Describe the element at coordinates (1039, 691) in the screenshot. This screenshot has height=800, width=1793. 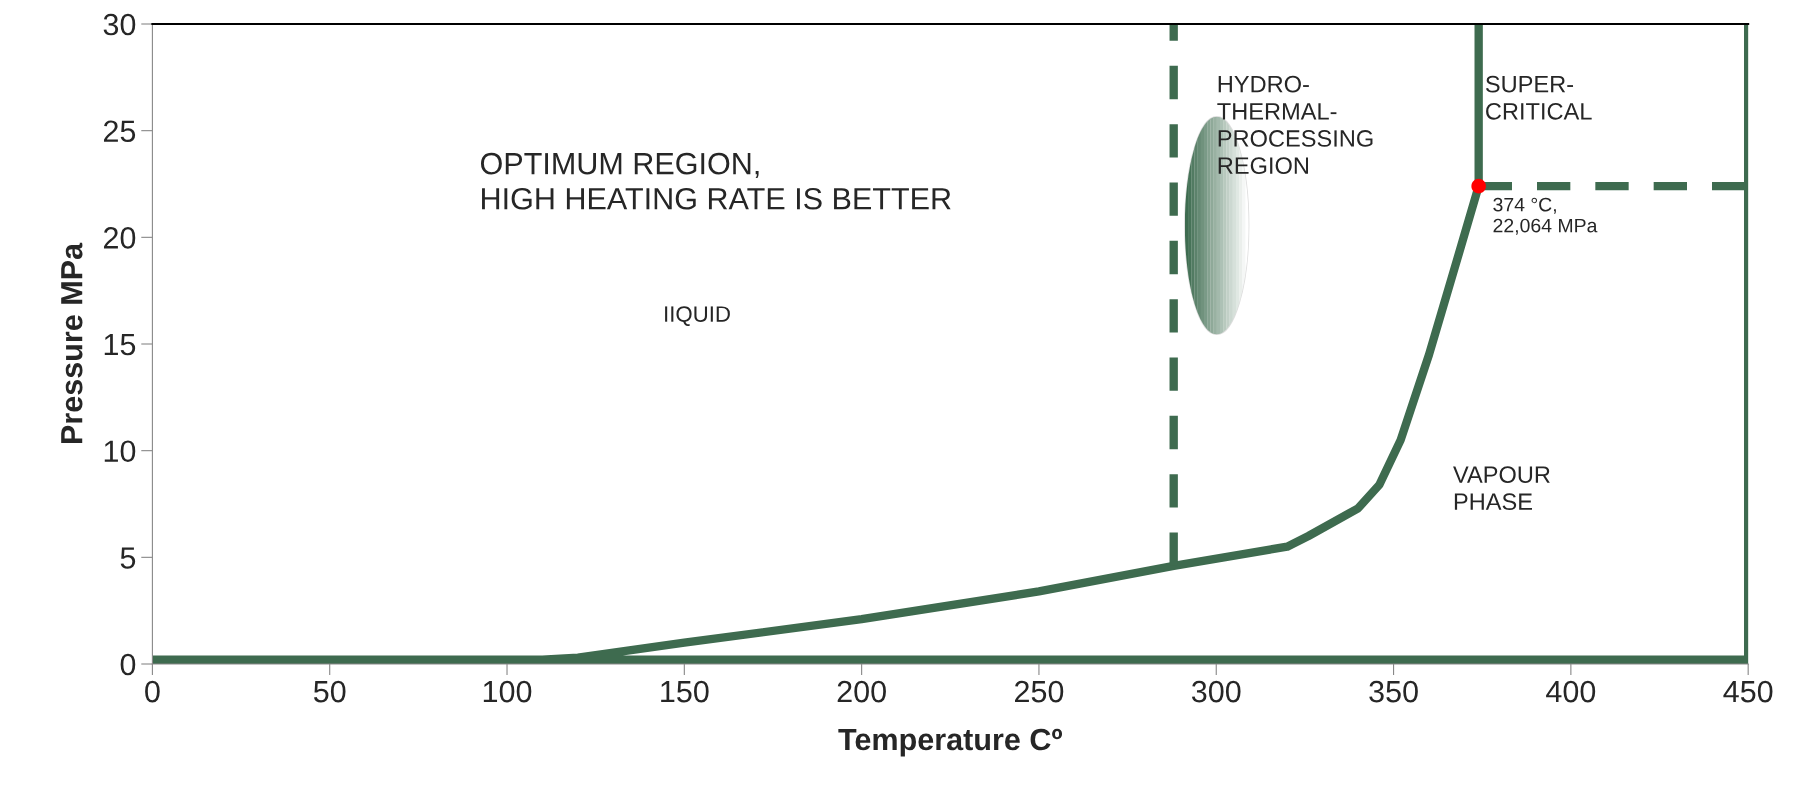
I see `x-tick-label: 250` at that location.